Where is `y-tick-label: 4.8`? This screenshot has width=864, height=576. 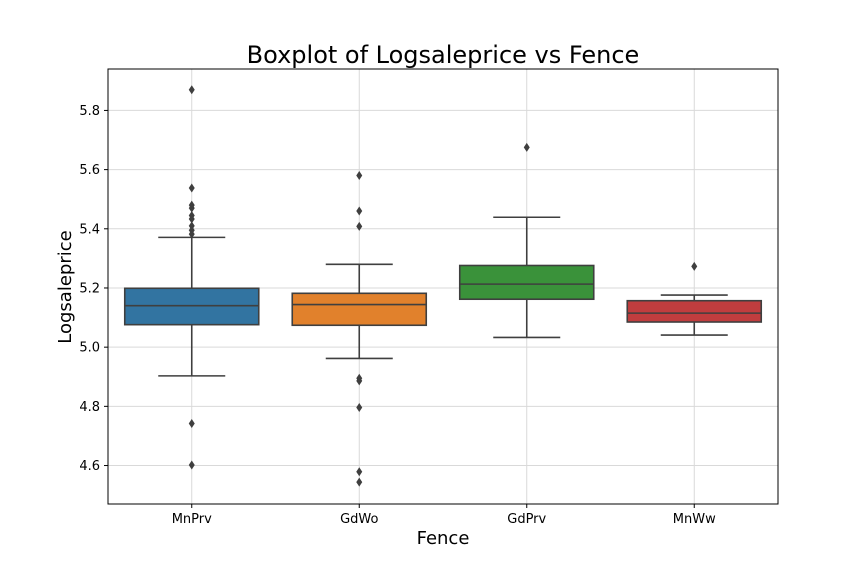 y-tick-label: 4.8 is located at coordinates (89, 407).